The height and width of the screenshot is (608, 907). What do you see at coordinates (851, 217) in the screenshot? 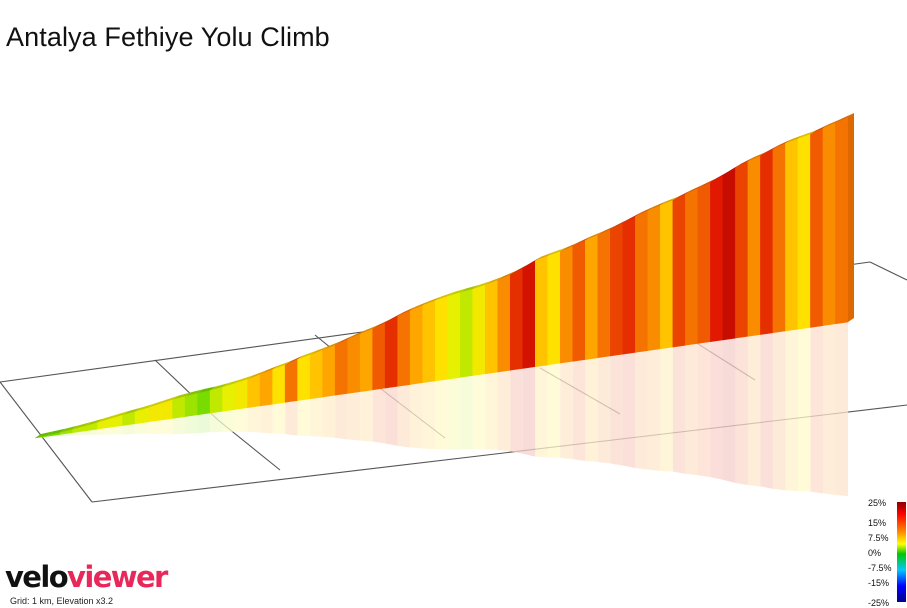
I see `profile-end-face` at bounding box center [851, 217].